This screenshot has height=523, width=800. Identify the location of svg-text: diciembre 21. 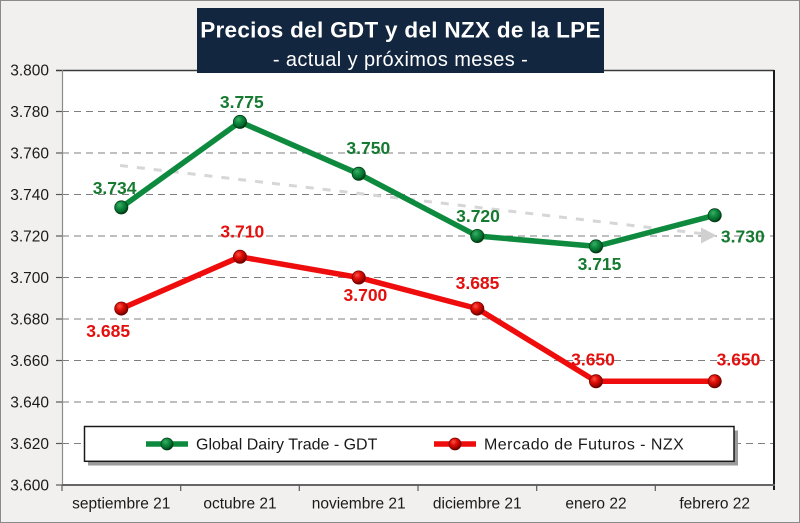
(477, 504).